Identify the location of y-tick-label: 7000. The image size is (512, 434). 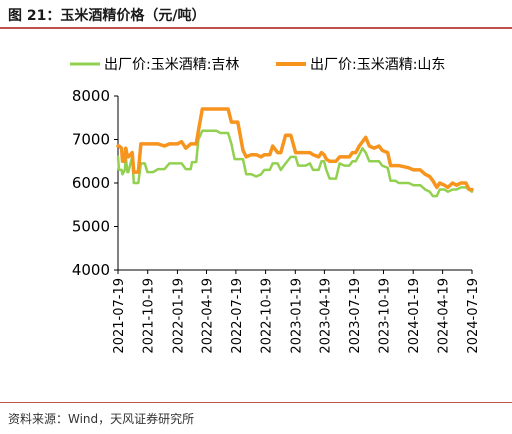
(91, 140).